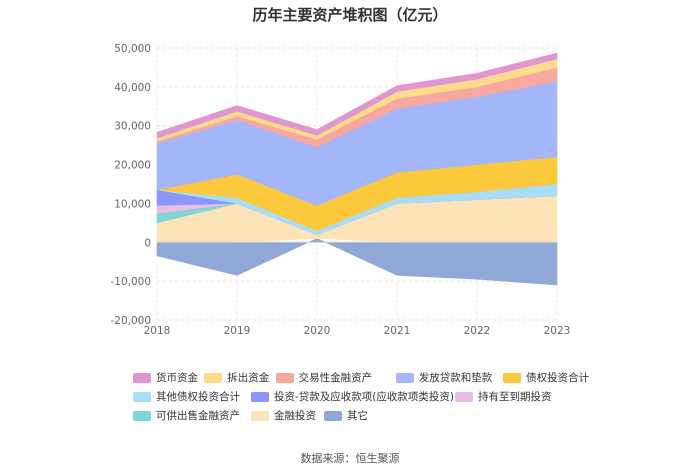  What do you see at coordinates (397, 331) in the screenshot?
I see `x-tick-label: 2021` at bounding box center [397, 331].